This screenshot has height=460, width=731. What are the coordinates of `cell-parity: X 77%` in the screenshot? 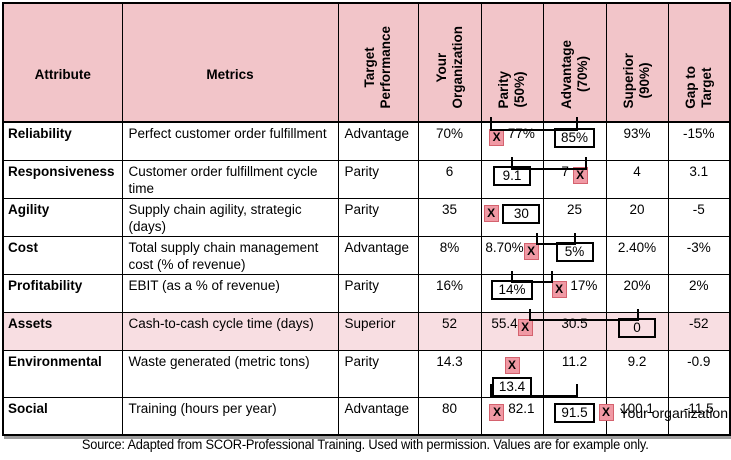 It's located at (512, 141).